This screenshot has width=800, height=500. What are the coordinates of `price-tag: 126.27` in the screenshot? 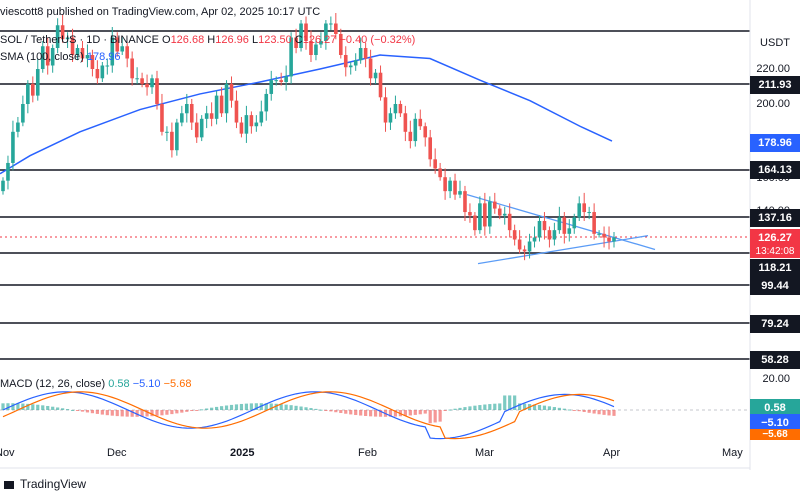 It's located at (775, 238).